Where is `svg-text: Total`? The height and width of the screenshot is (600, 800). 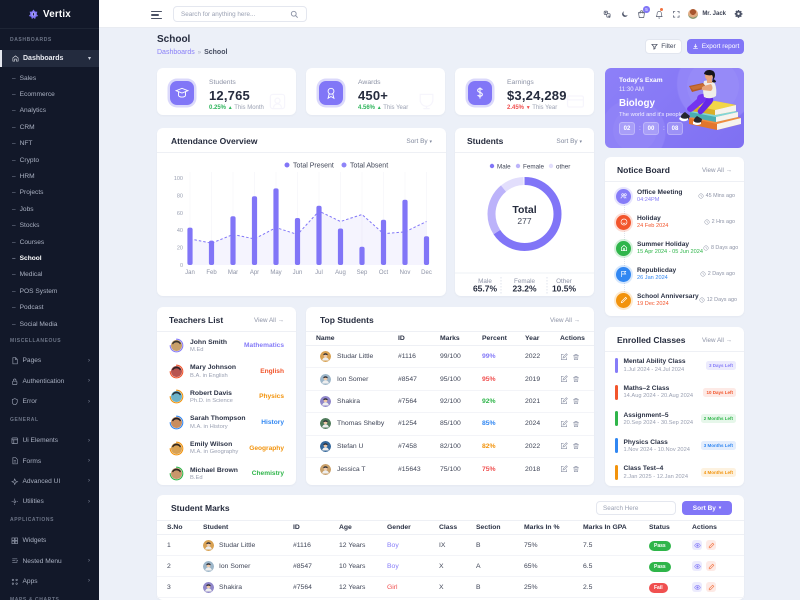
svg-text: Total is located at coordinates (524, 210).